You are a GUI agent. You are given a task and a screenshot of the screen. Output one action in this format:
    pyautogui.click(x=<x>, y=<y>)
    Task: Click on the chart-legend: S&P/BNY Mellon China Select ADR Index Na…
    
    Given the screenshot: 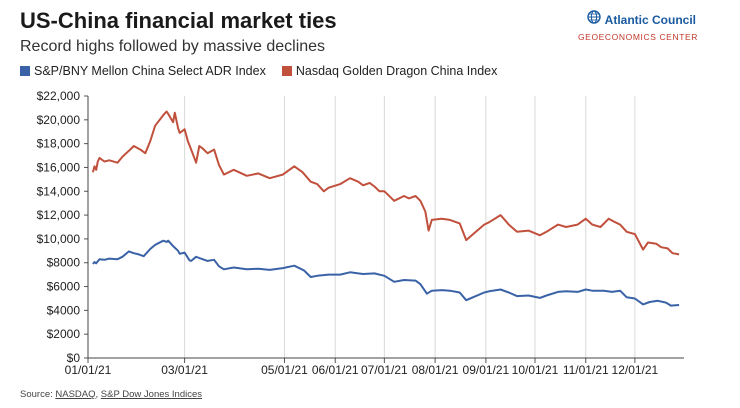 What is the action you would take?
    pyautogui.click(x=258, y=71)
    